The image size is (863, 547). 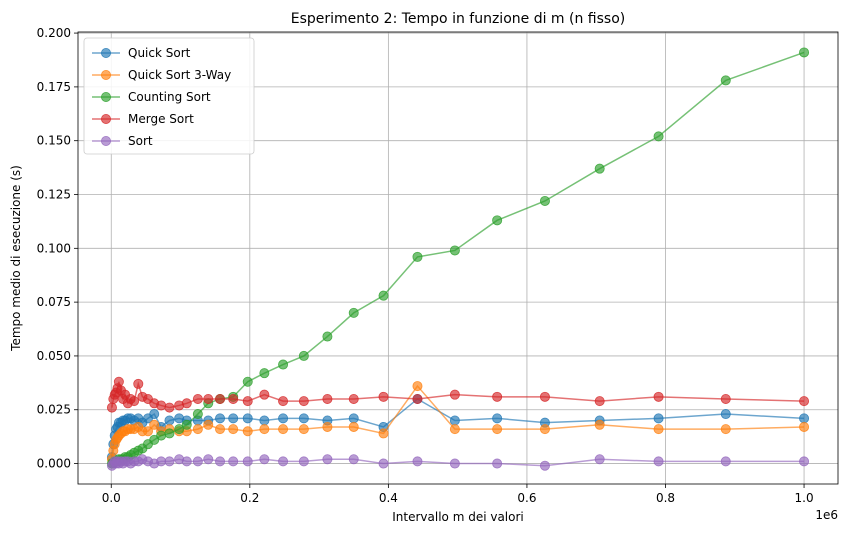 I want to click on series-merge-sort, so click(x=458, y=394).